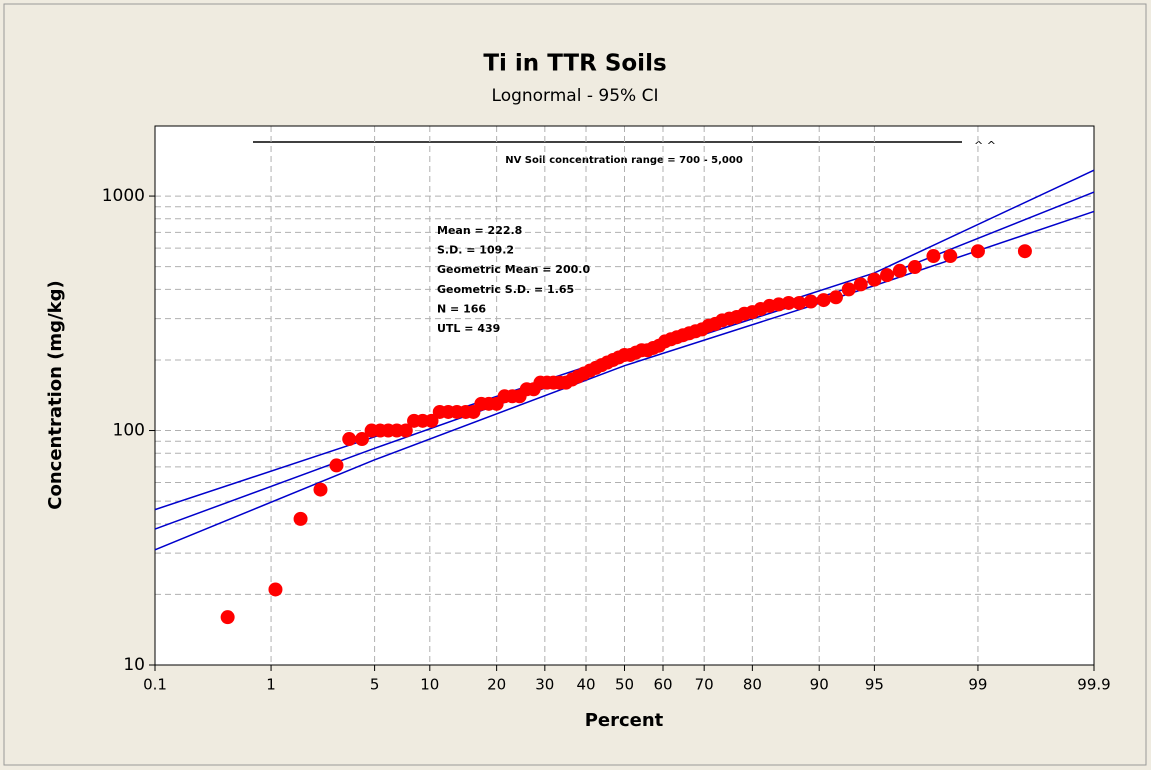 The height and width of the screenshot is (770, 1151). What do you see at coordinates (123, 196) in the screenshot?
I see `y-tick-label: 1000` at bounding box center [123, 196].